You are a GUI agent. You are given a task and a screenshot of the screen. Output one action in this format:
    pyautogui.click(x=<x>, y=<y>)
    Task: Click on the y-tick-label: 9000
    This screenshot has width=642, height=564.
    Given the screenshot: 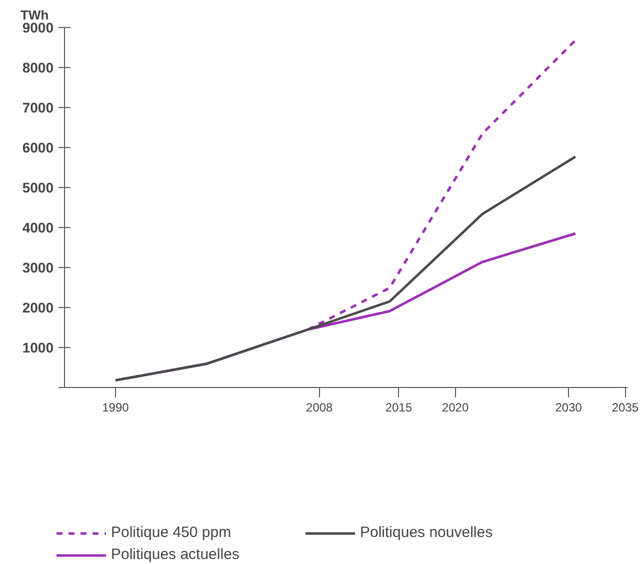 What is the action you would take?
    pyautogui.click(x=38, y=28)
    